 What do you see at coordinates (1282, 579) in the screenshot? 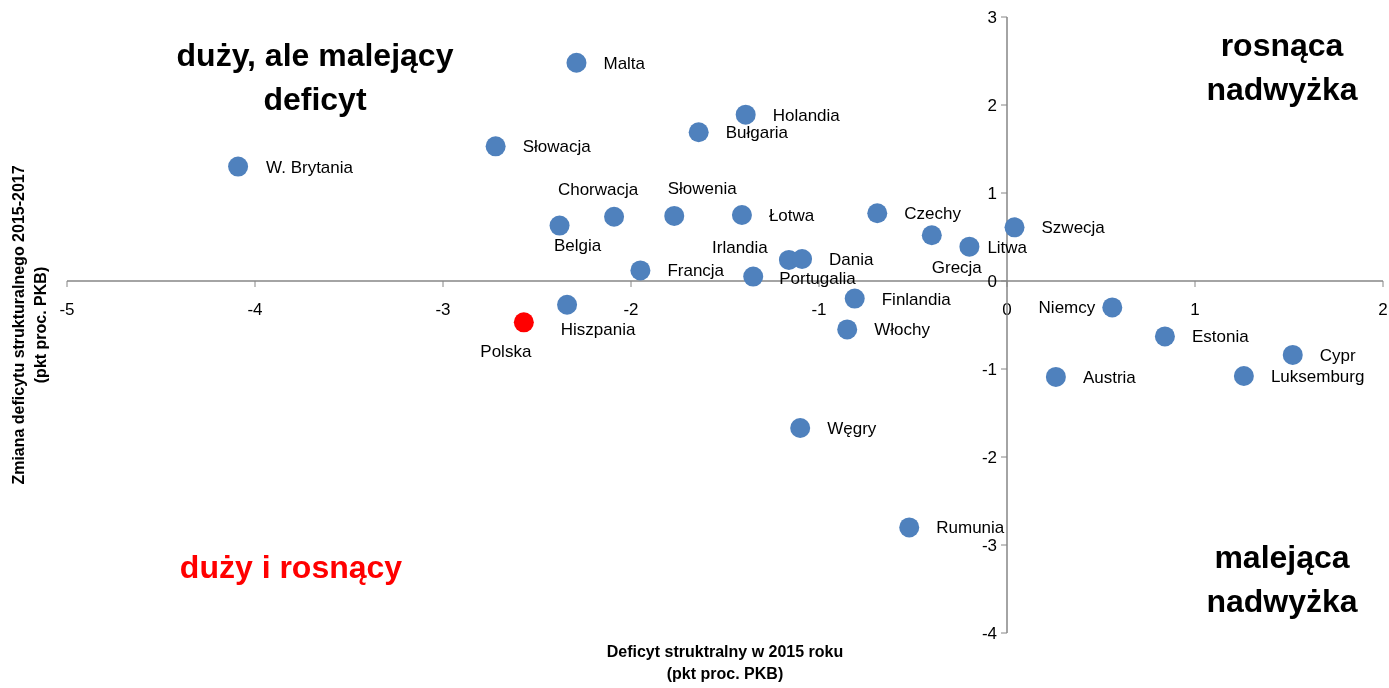
I see `annotation: malejąca nadwyżka` at bounding box center [1282, 579].